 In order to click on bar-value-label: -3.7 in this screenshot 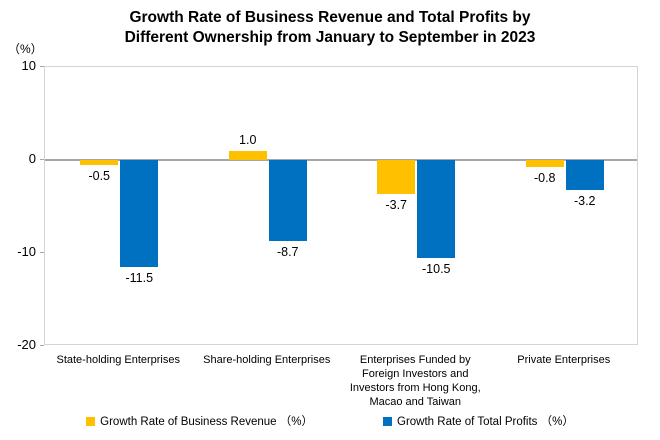, I will do `click(396, 205)`.